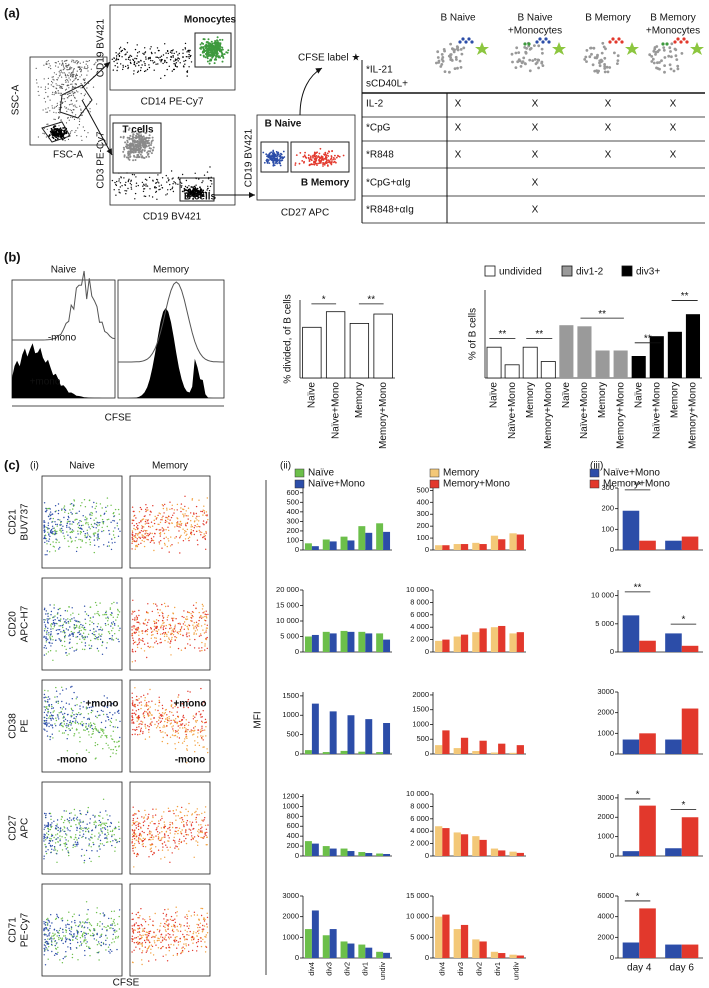 This screenshot has height=988, width=709. Describe the element at coordinates (390, 210) in the screenshot. I see `row-label: *R848+αIg` at that location.